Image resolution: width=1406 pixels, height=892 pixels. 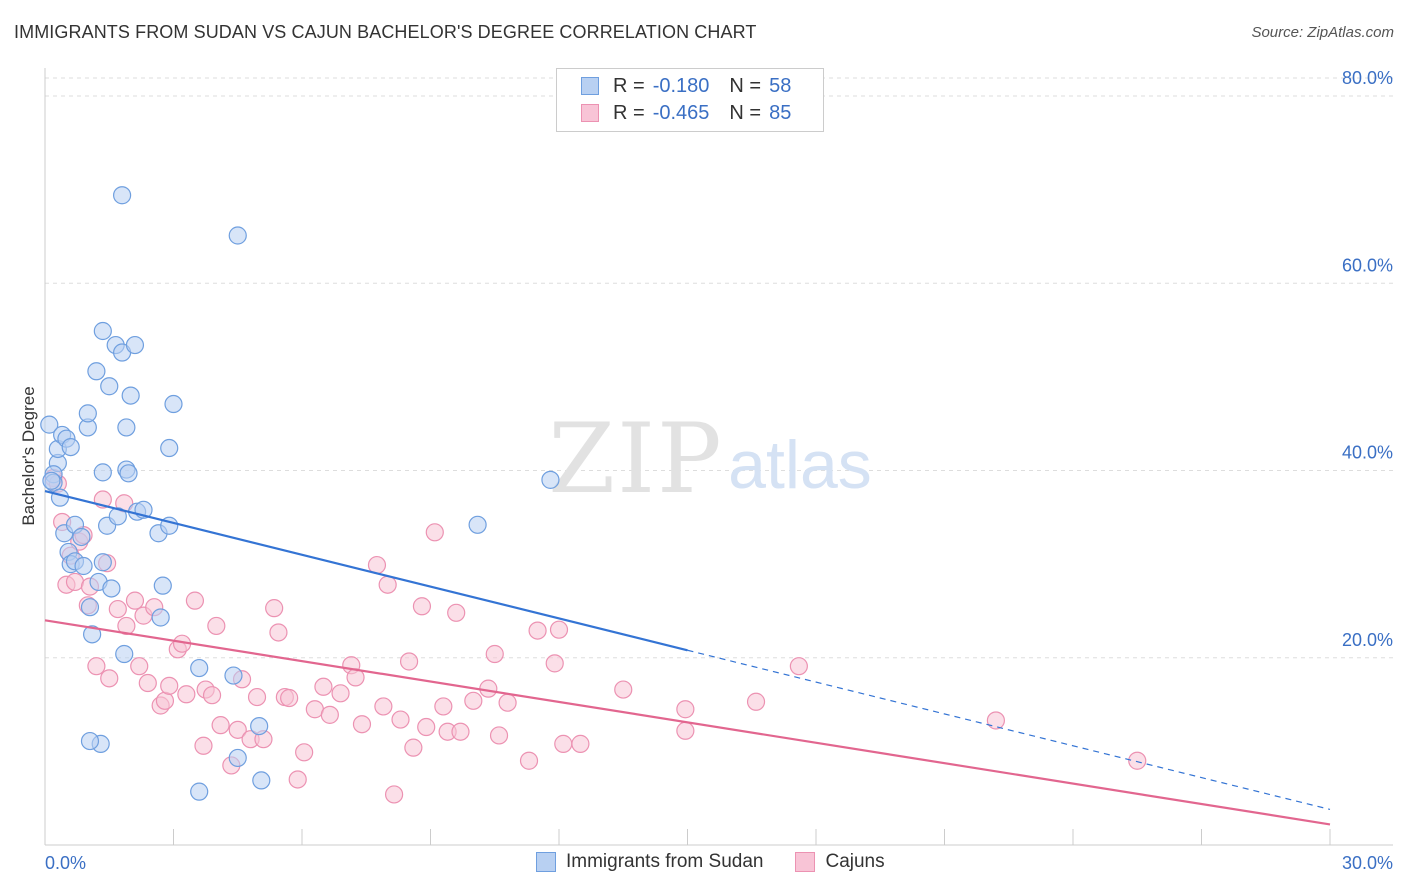 What do you see at coordinates (690, 100) in the screenshot?
I see `correlation-legend: R = -0.180 N = 58 R = -0.465 N = 85` at bounding box center [690, 100].